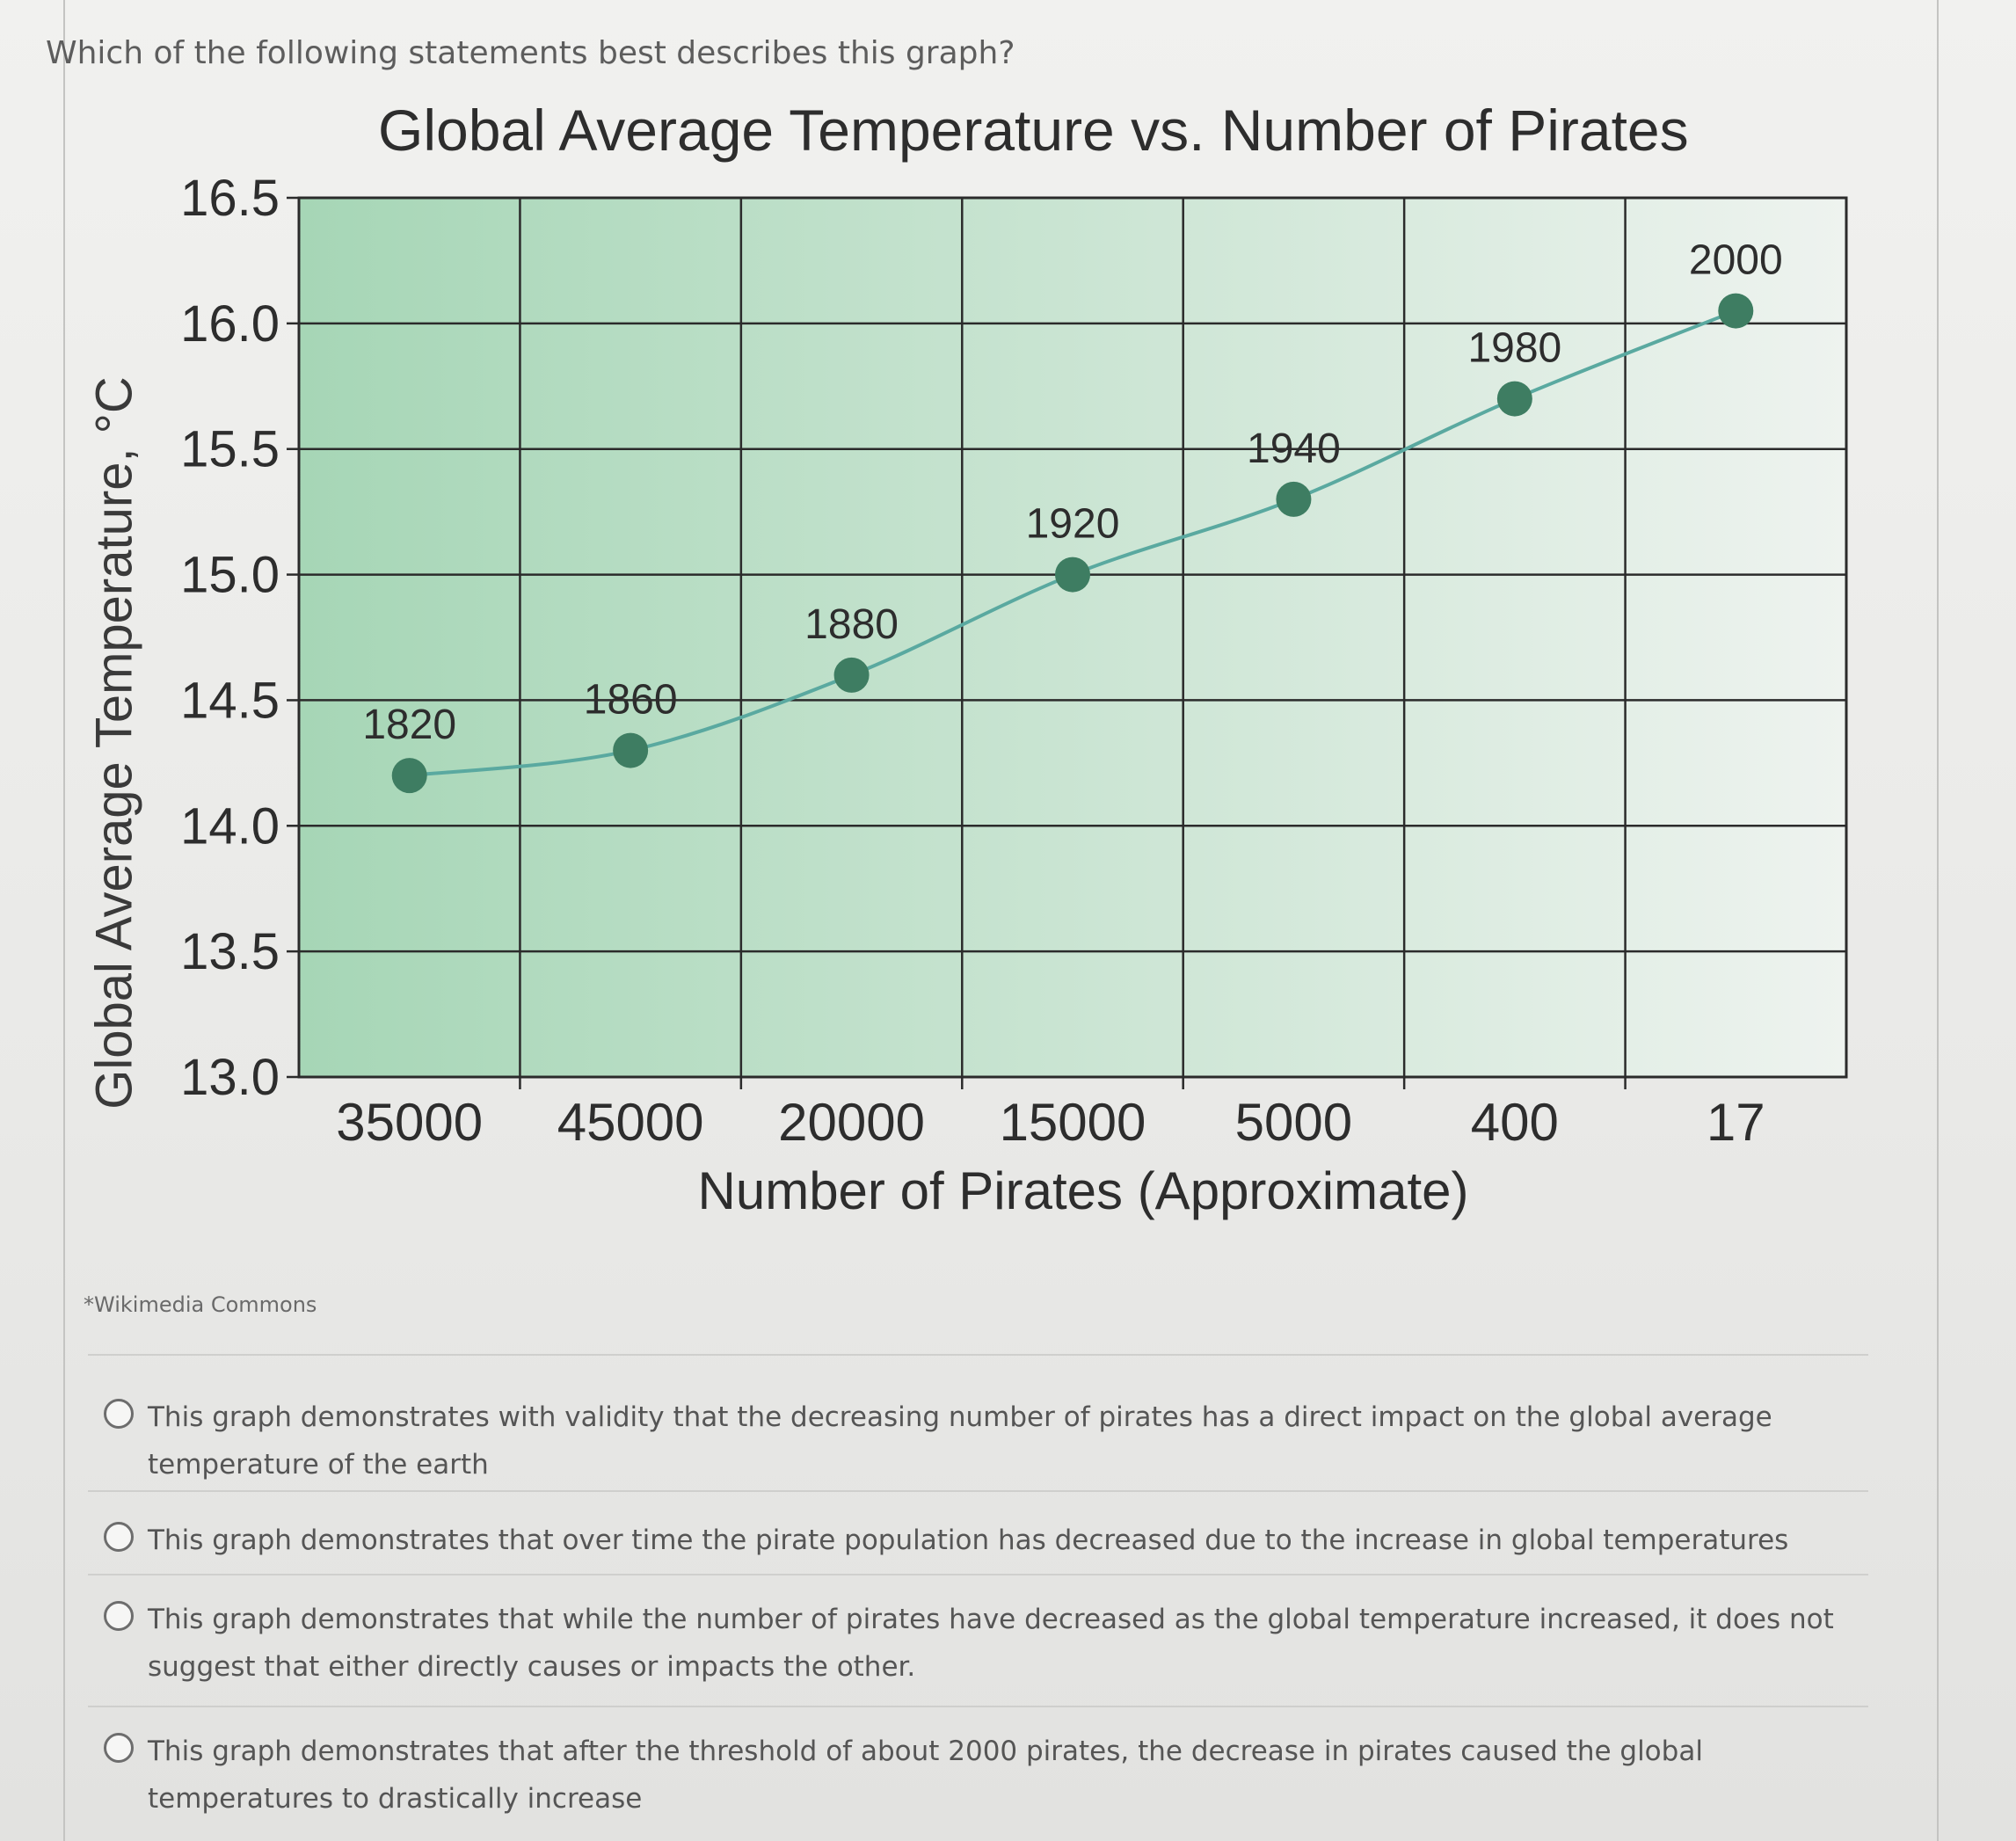  I want to click on x-tick-label: 20000, so click(851, 1122).